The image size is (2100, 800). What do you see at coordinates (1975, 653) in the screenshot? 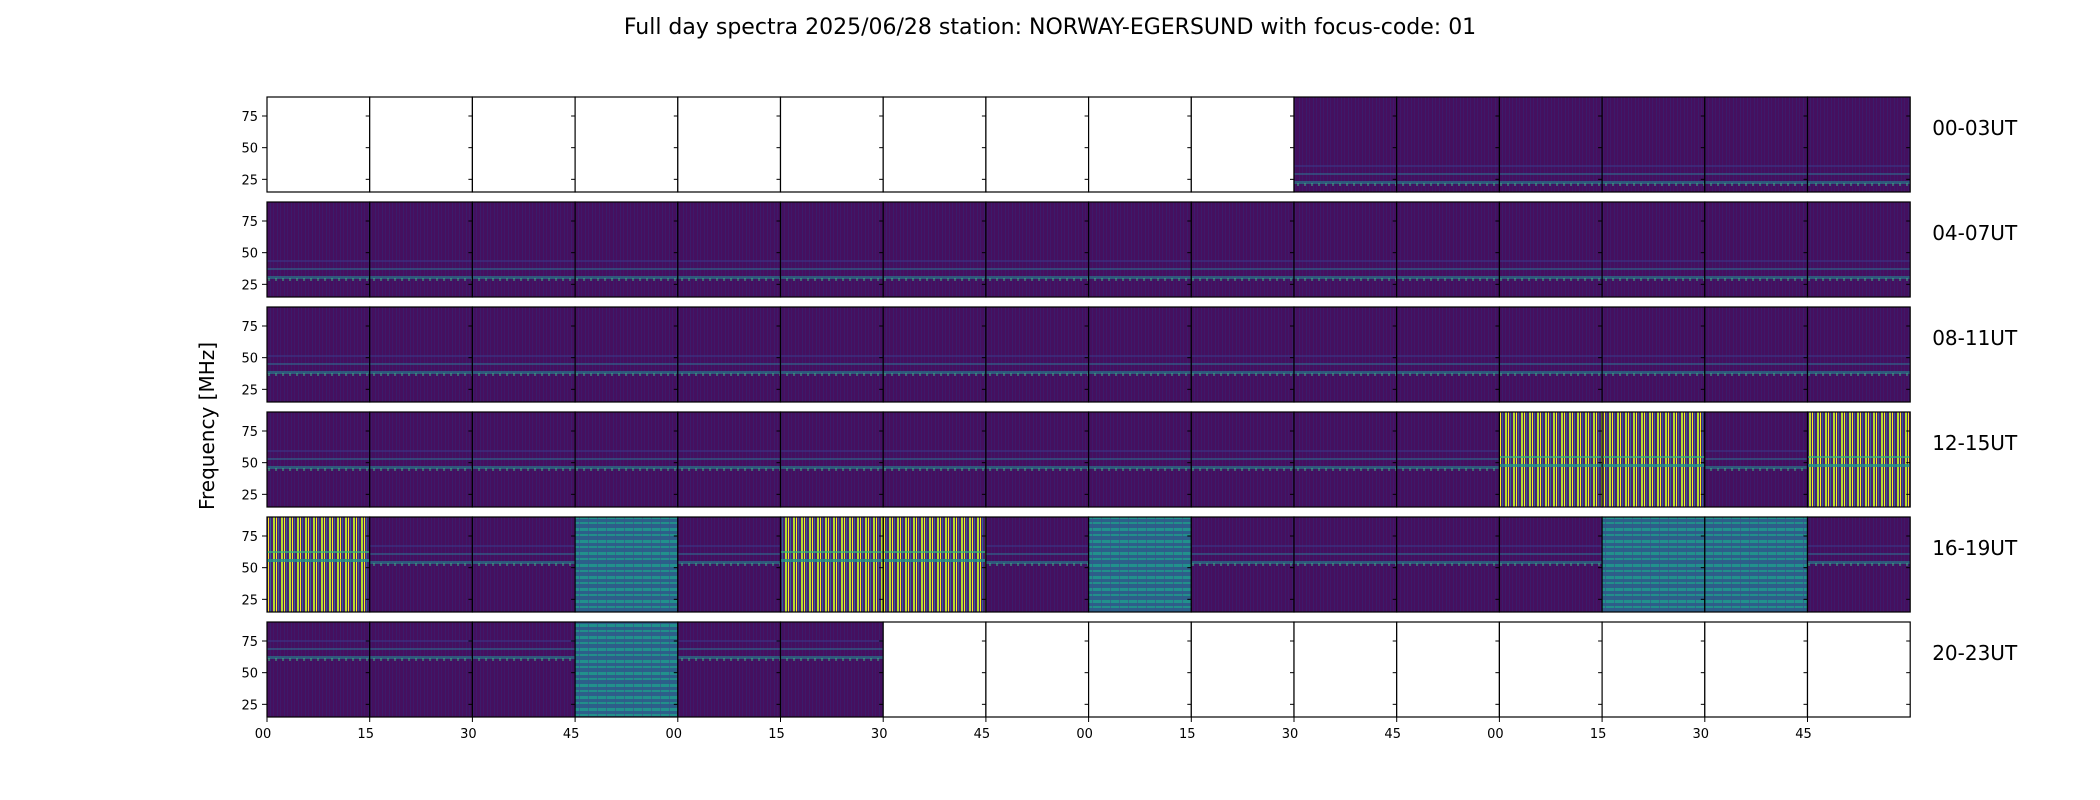
I see `row-label: 20-23UT` at bounding box center [1975, 653].